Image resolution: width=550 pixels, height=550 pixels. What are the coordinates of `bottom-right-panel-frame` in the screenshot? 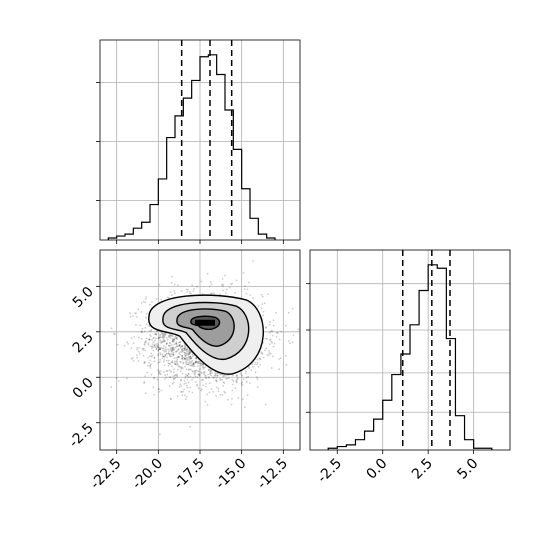 It's located at (410, 350).